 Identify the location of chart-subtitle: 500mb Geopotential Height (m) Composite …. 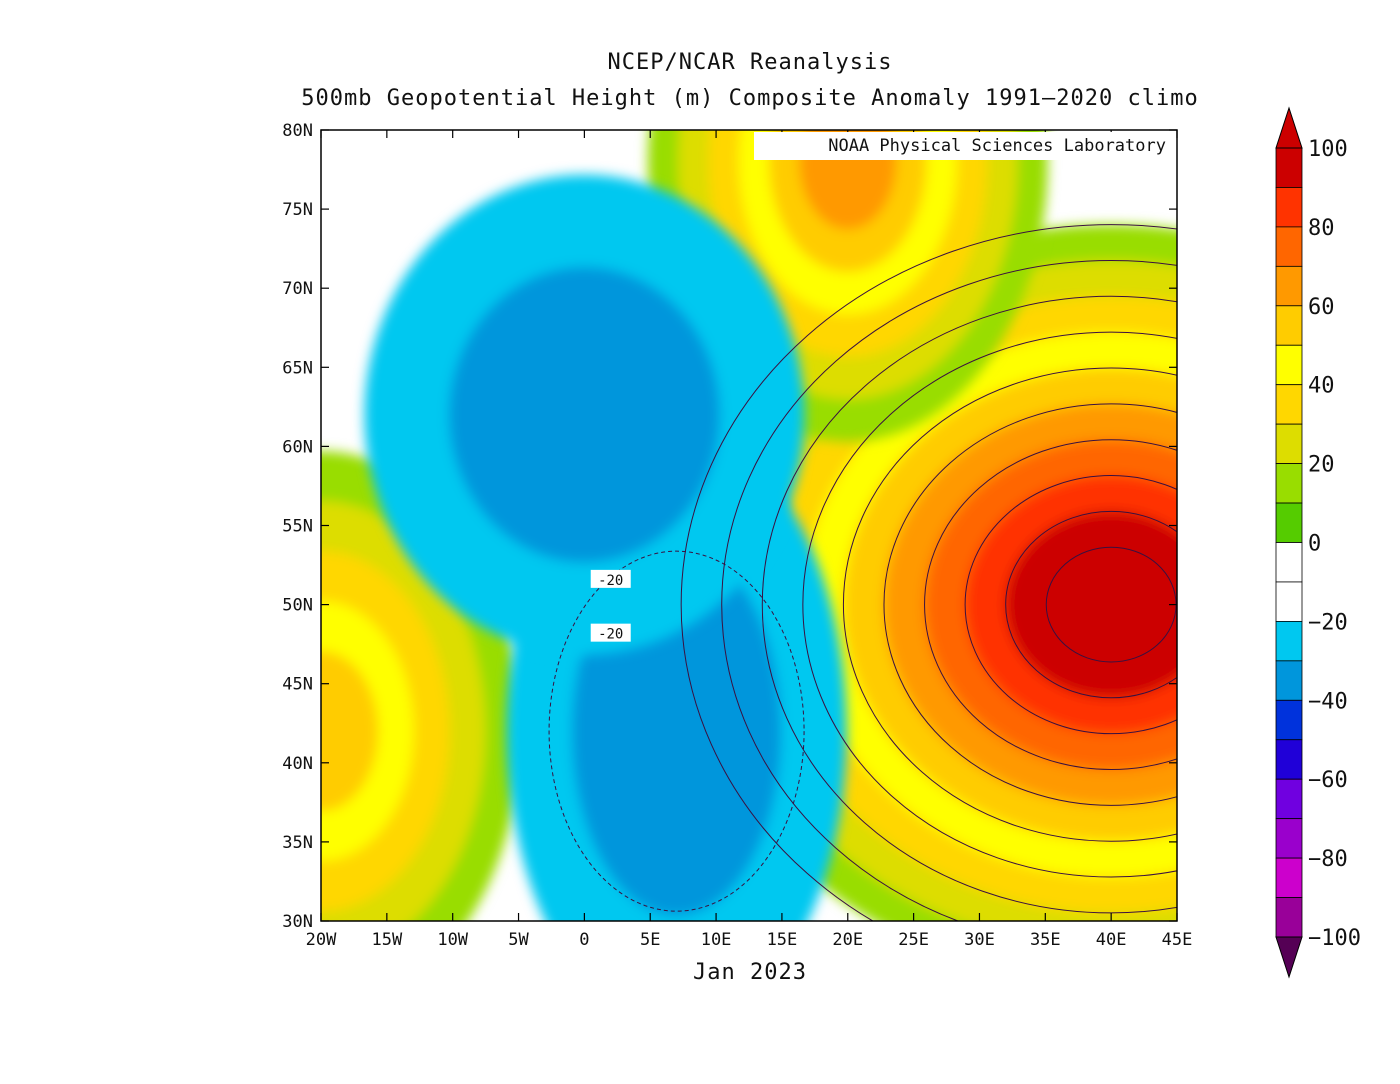
(750, 98).